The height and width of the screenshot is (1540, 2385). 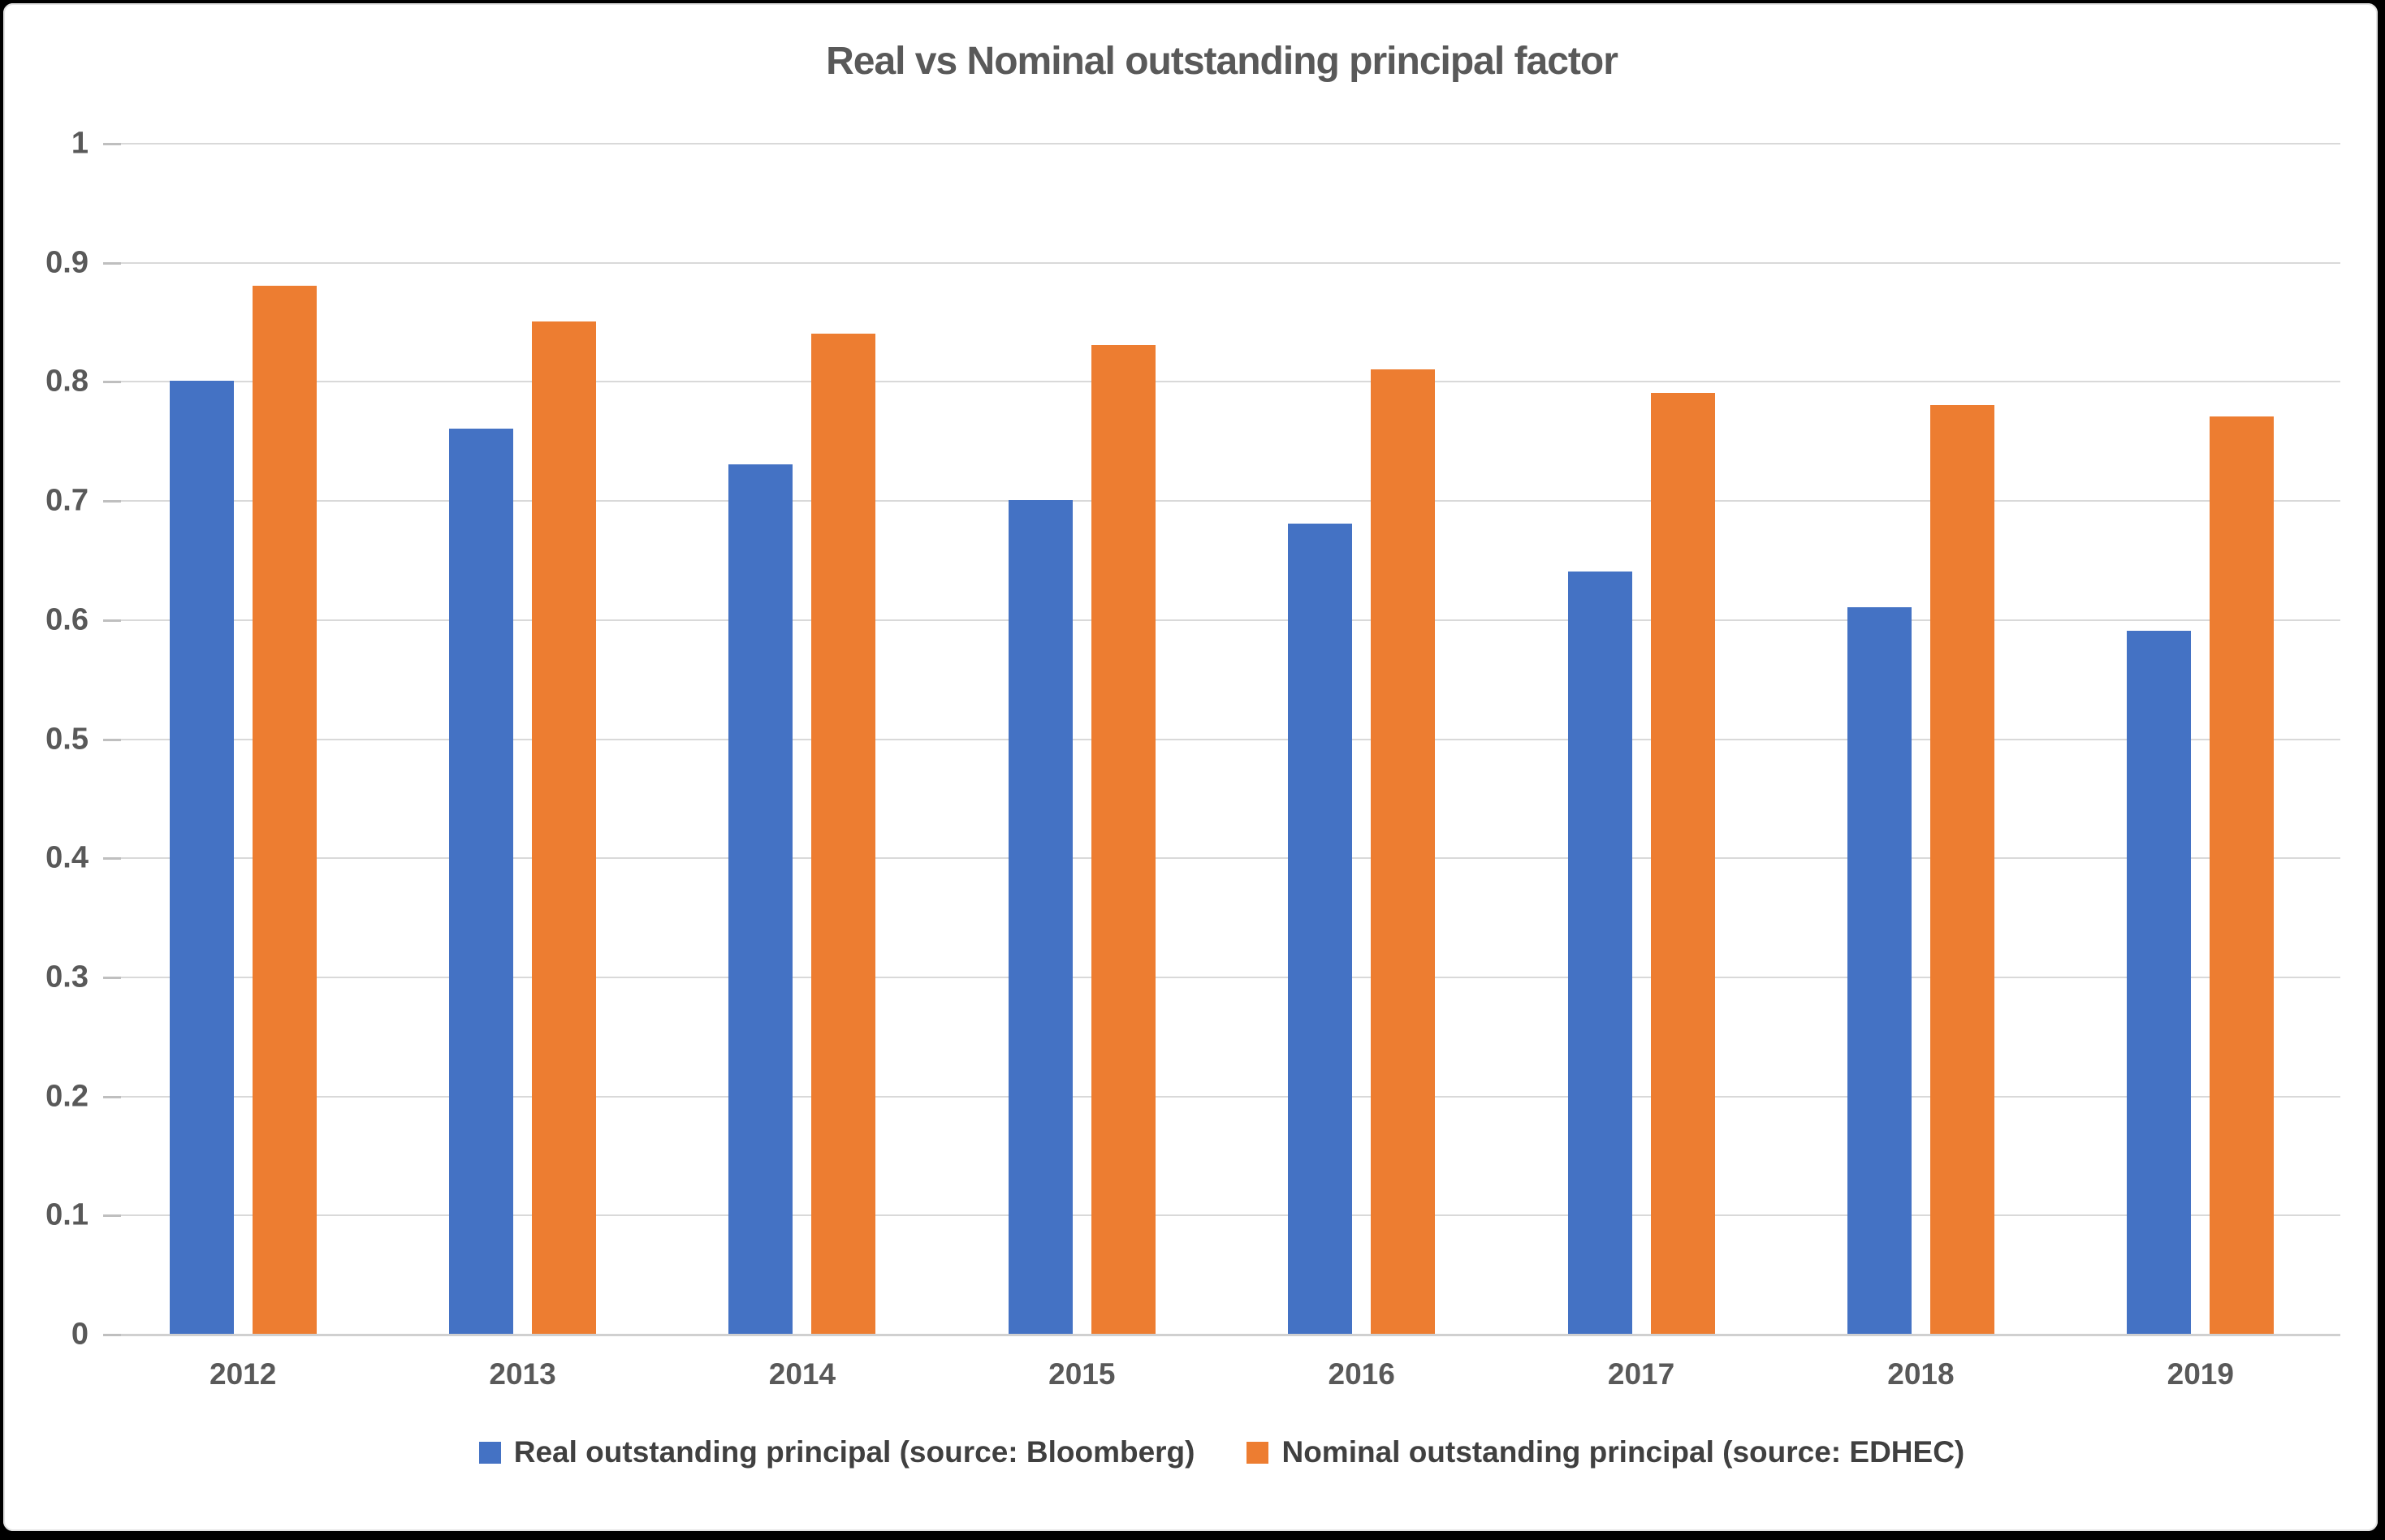 I want to click on x-axis-label-2013: 2013, so click(x=522, y=1374).